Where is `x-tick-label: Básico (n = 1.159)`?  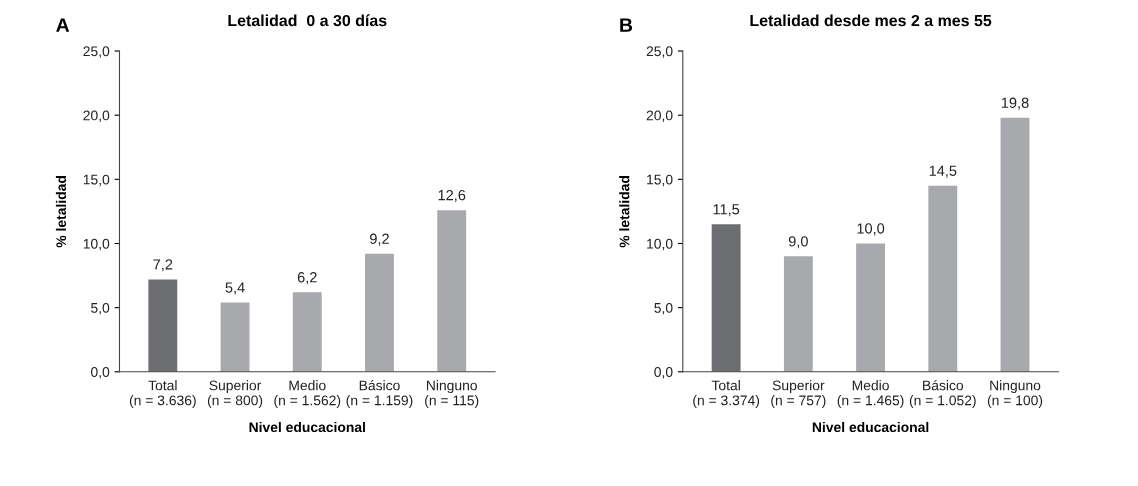
x-tick-label: Básico (n = 1.159) is located at coordinates (379, 394).